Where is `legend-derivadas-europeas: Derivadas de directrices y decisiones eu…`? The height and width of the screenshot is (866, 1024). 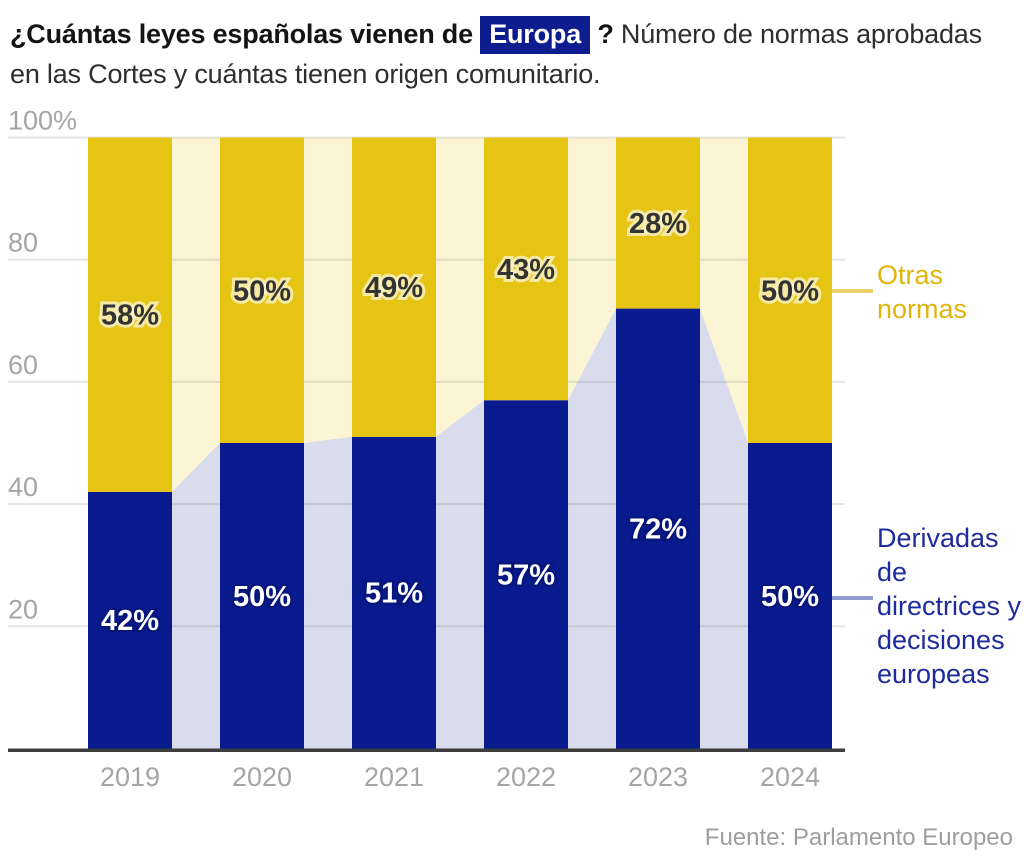 legend-derivadas-europeas: Derivadas de directrices y decisiones eu… is located at coordinates (949, 606).